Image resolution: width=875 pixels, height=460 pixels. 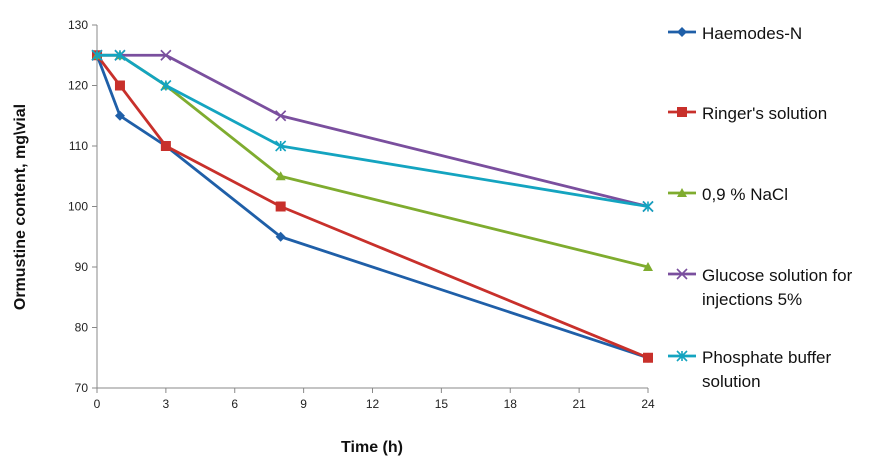 What do you see at coordinates (442, 404) in the screenshot?
I see `x-tick-label: 15` at bounding box center [442, 404].